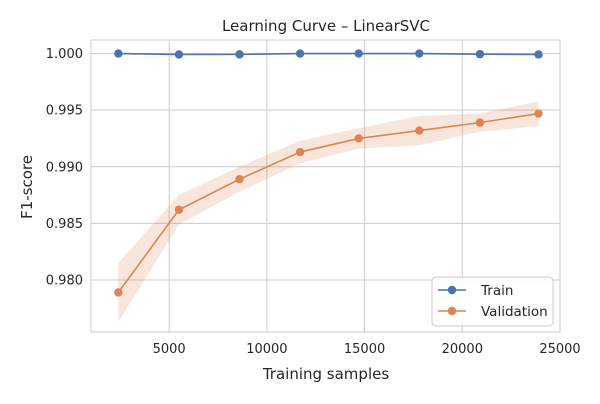 This screenshot has width=600, height=404. What do you see at coordinates (64, 54) in the screenshot?
I see `y-tick-label: 1.000` at bounding box center [64, 54].